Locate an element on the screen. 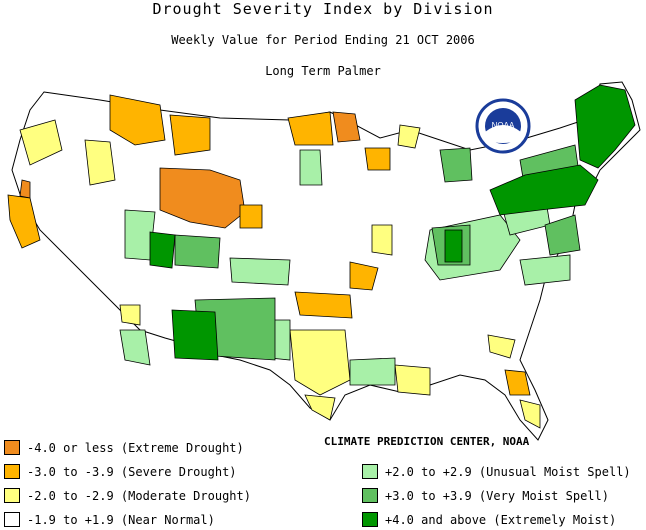 This screenshot has width=646, height=530. noaa-logo: NOAA is located at coordinates (503, 126).